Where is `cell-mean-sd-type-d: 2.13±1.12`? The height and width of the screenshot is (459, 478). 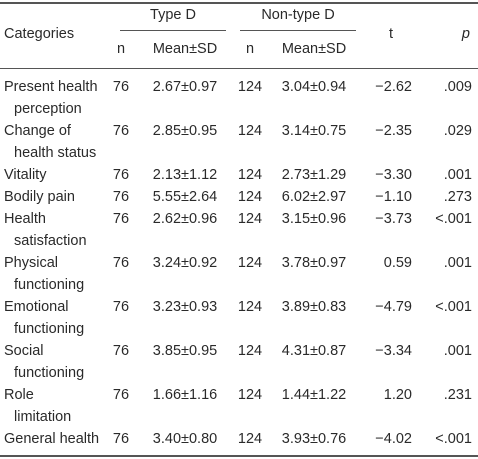 cell-mean-sd-type-d: 2.13±1.12 is located at coordinates (185, 175).